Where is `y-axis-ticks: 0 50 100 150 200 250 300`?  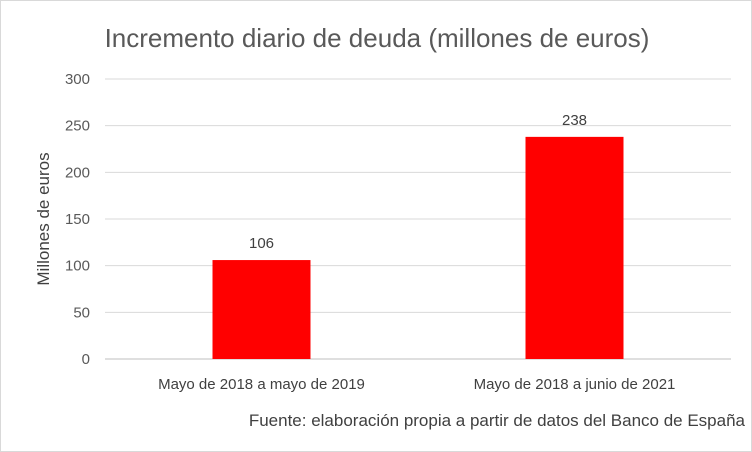
y-axis-ticks: 0 50 100 150 200 250 300 is located at coordinates (77, 219).